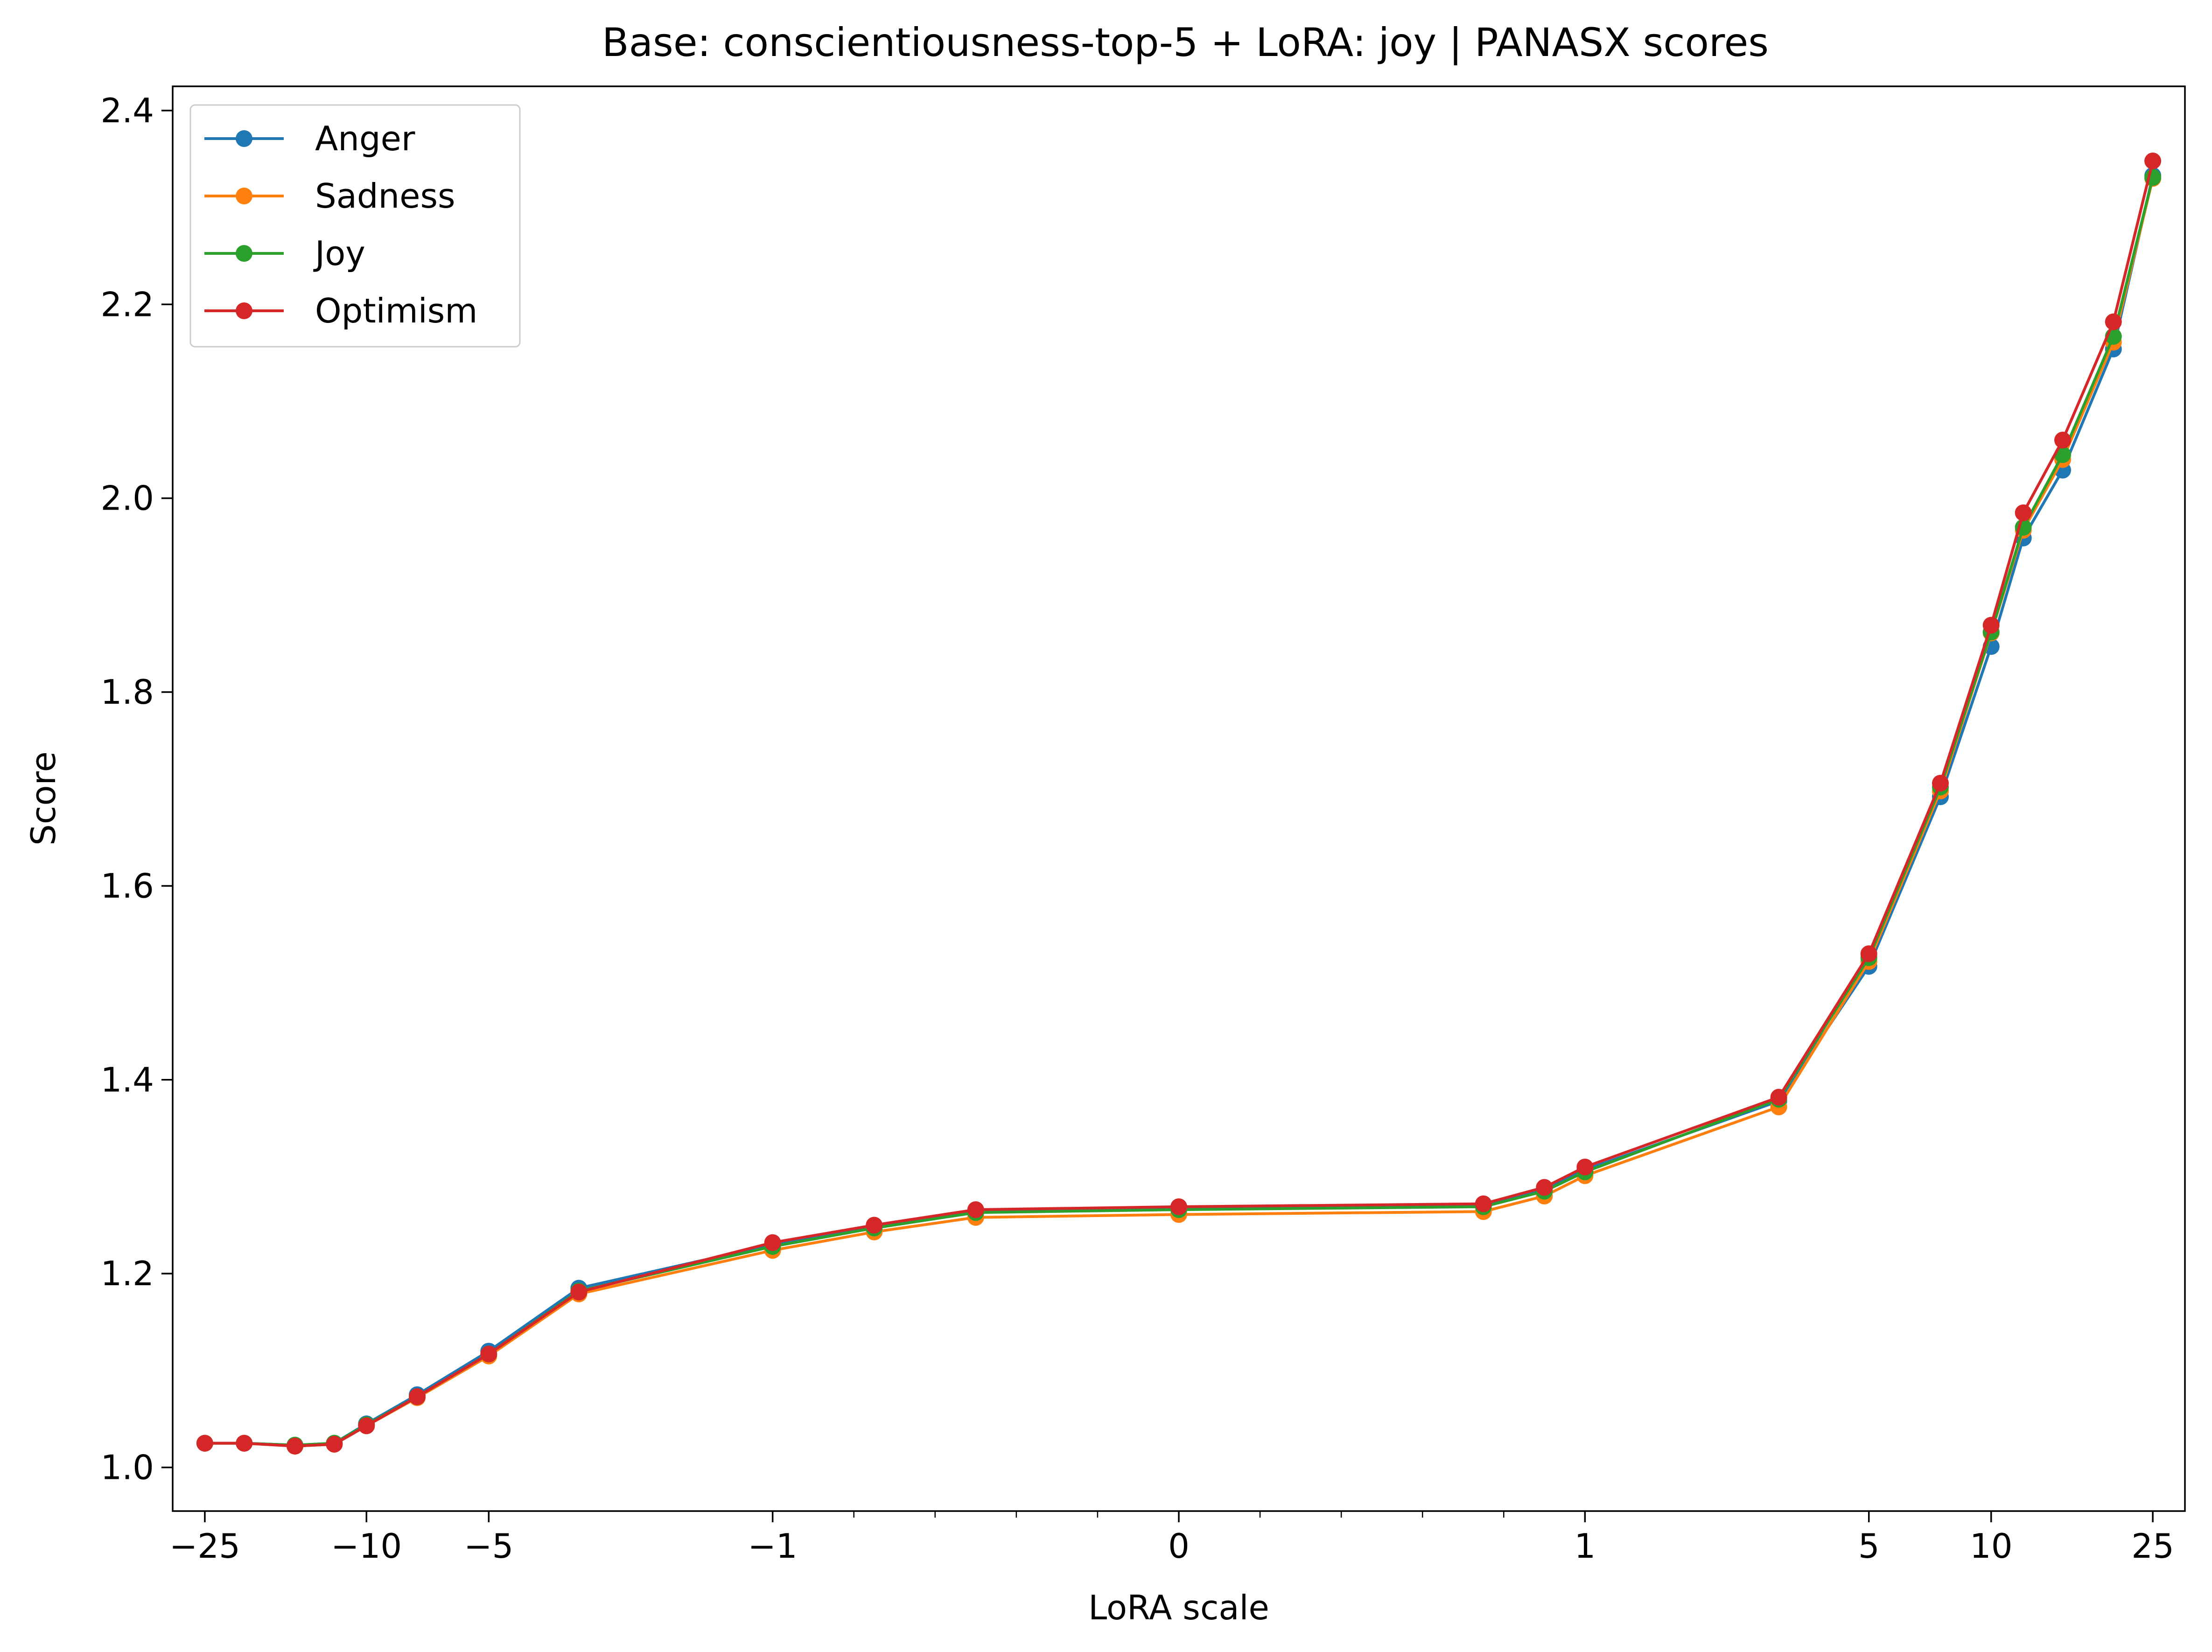  I want to click on legend-marker-joy, so click(244, 253).